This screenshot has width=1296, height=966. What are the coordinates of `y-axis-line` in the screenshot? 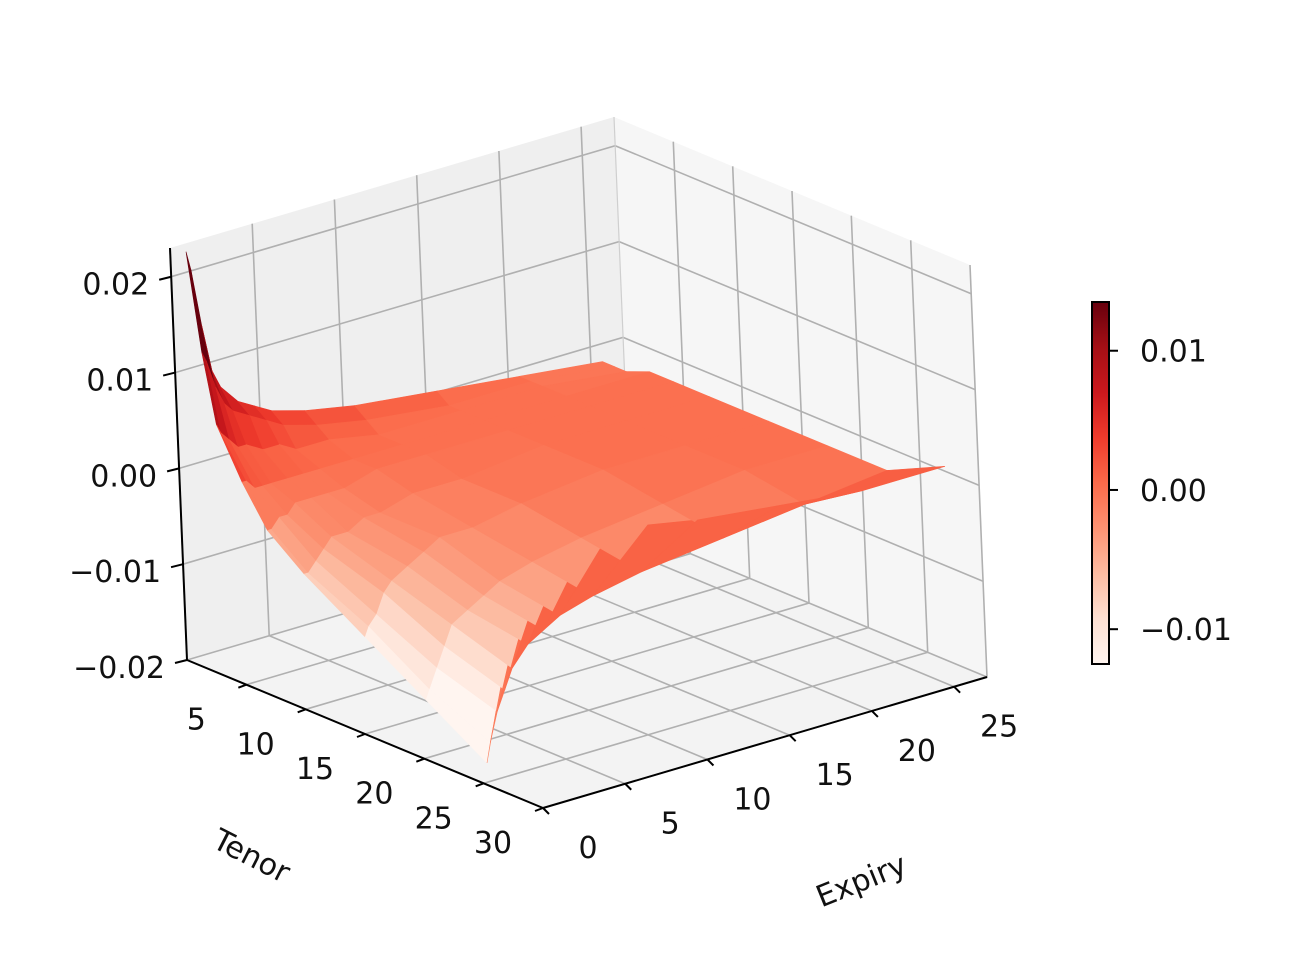 It's located at (765, 742).